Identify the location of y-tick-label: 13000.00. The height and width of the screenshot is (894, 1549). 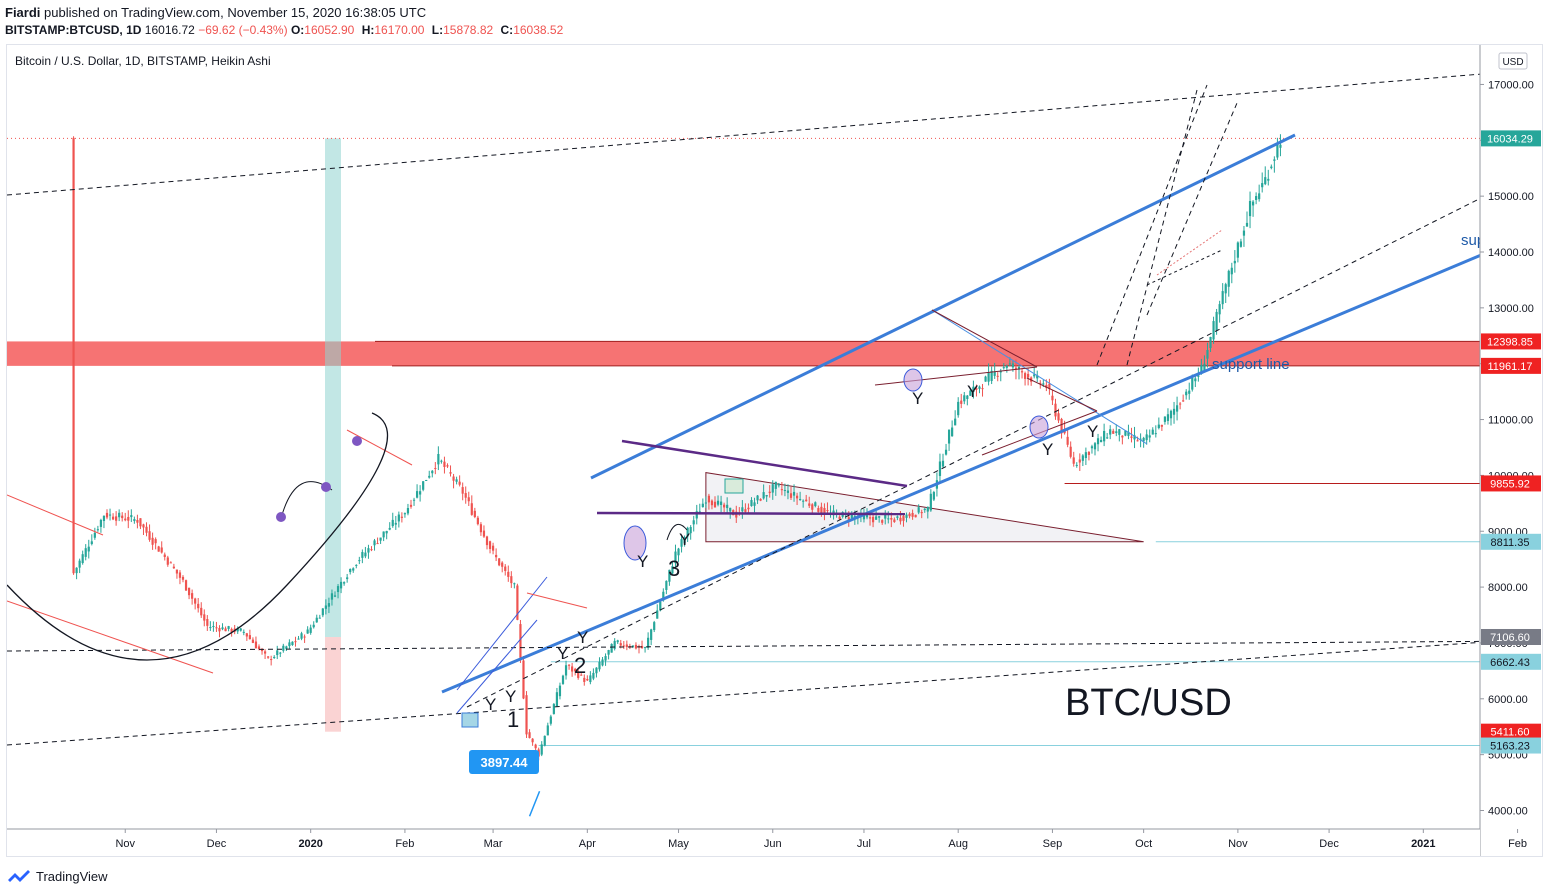
(1511, 309).